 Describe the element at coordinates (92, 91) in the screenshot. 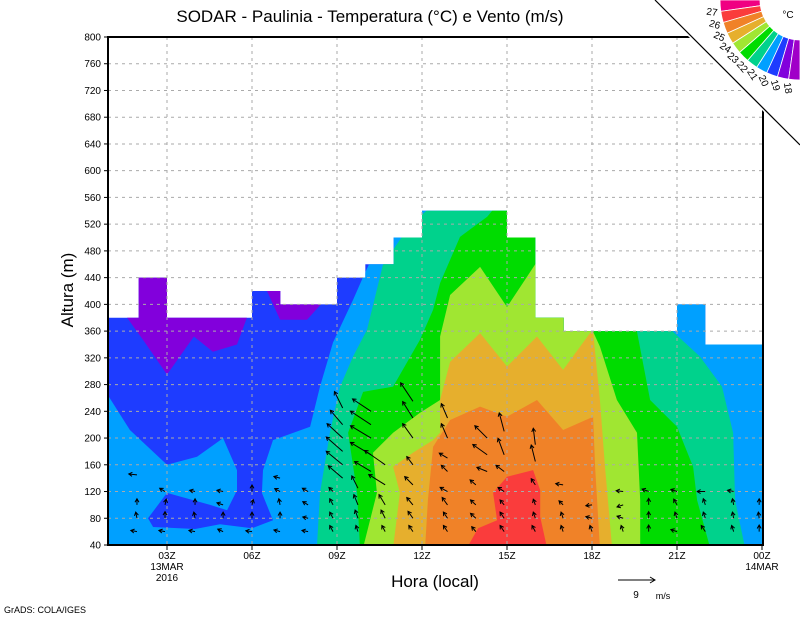

I see `y-tick-label: 720` at that location.